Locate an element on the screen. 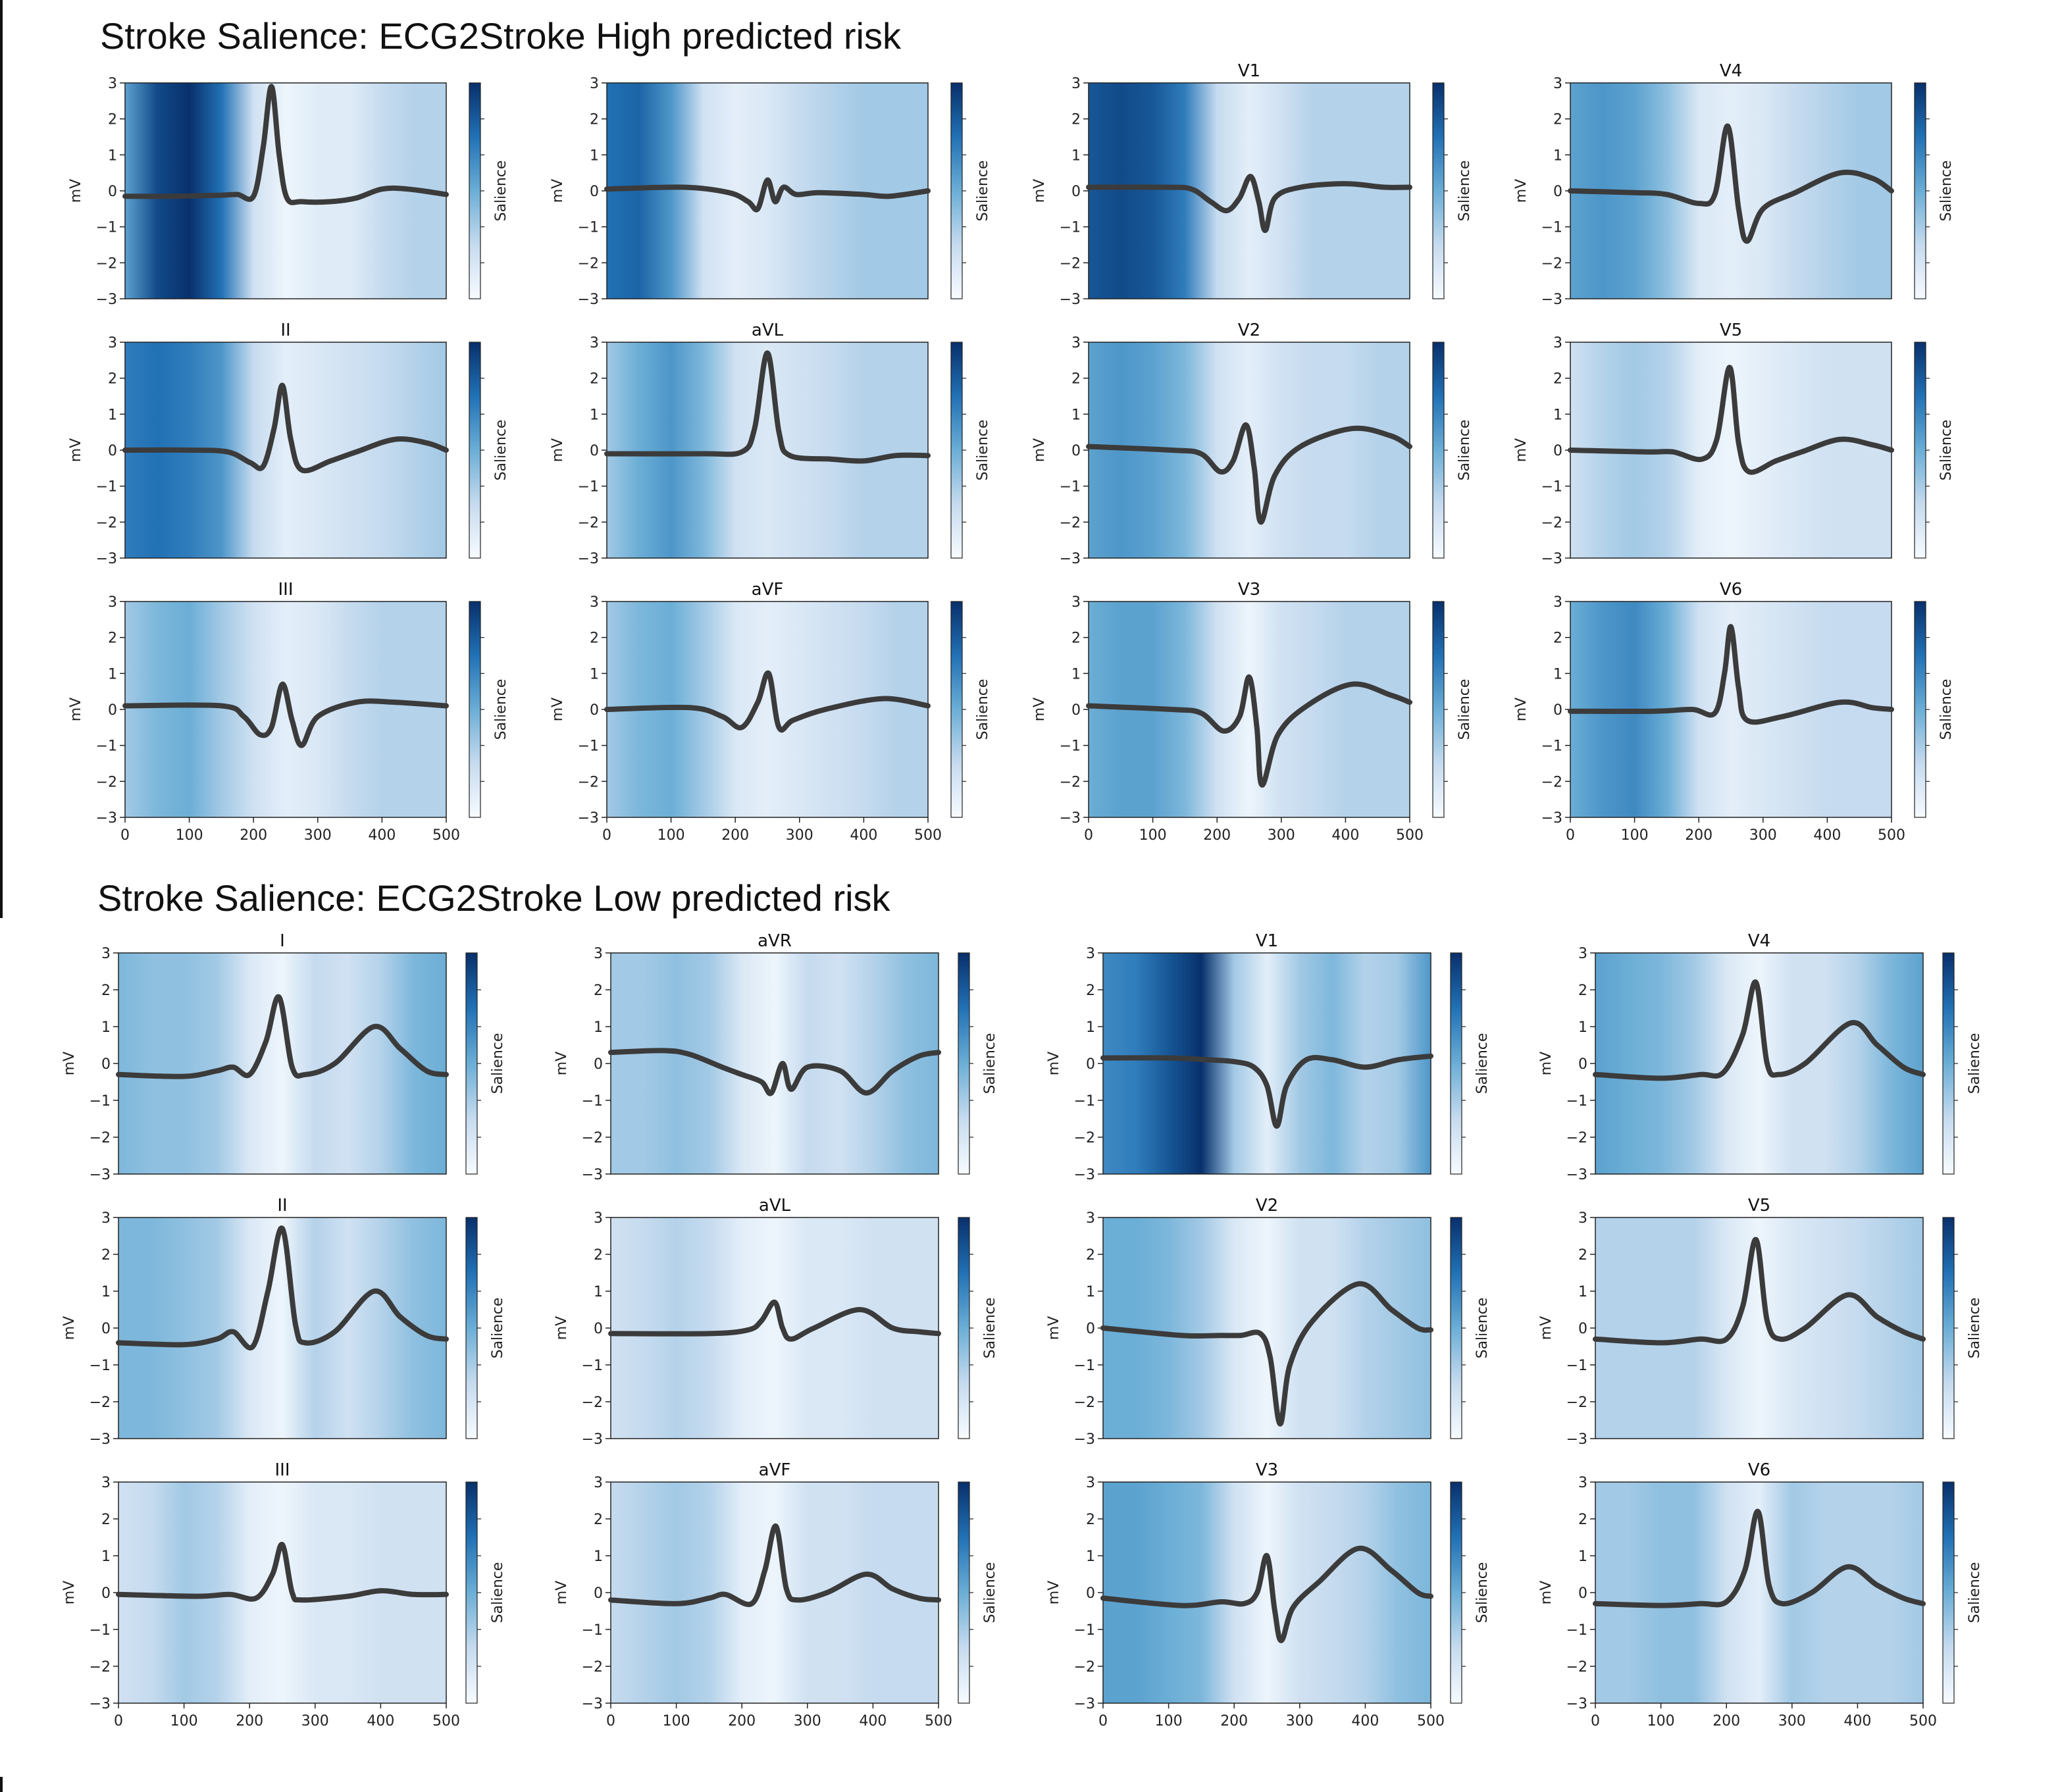 This screenshot has height=1792, width=2060. ecg-subplot-low-V2: V2 −3 −2 −1 0 1 2 3 mV Salience is located at coordinates (1268, 1322).